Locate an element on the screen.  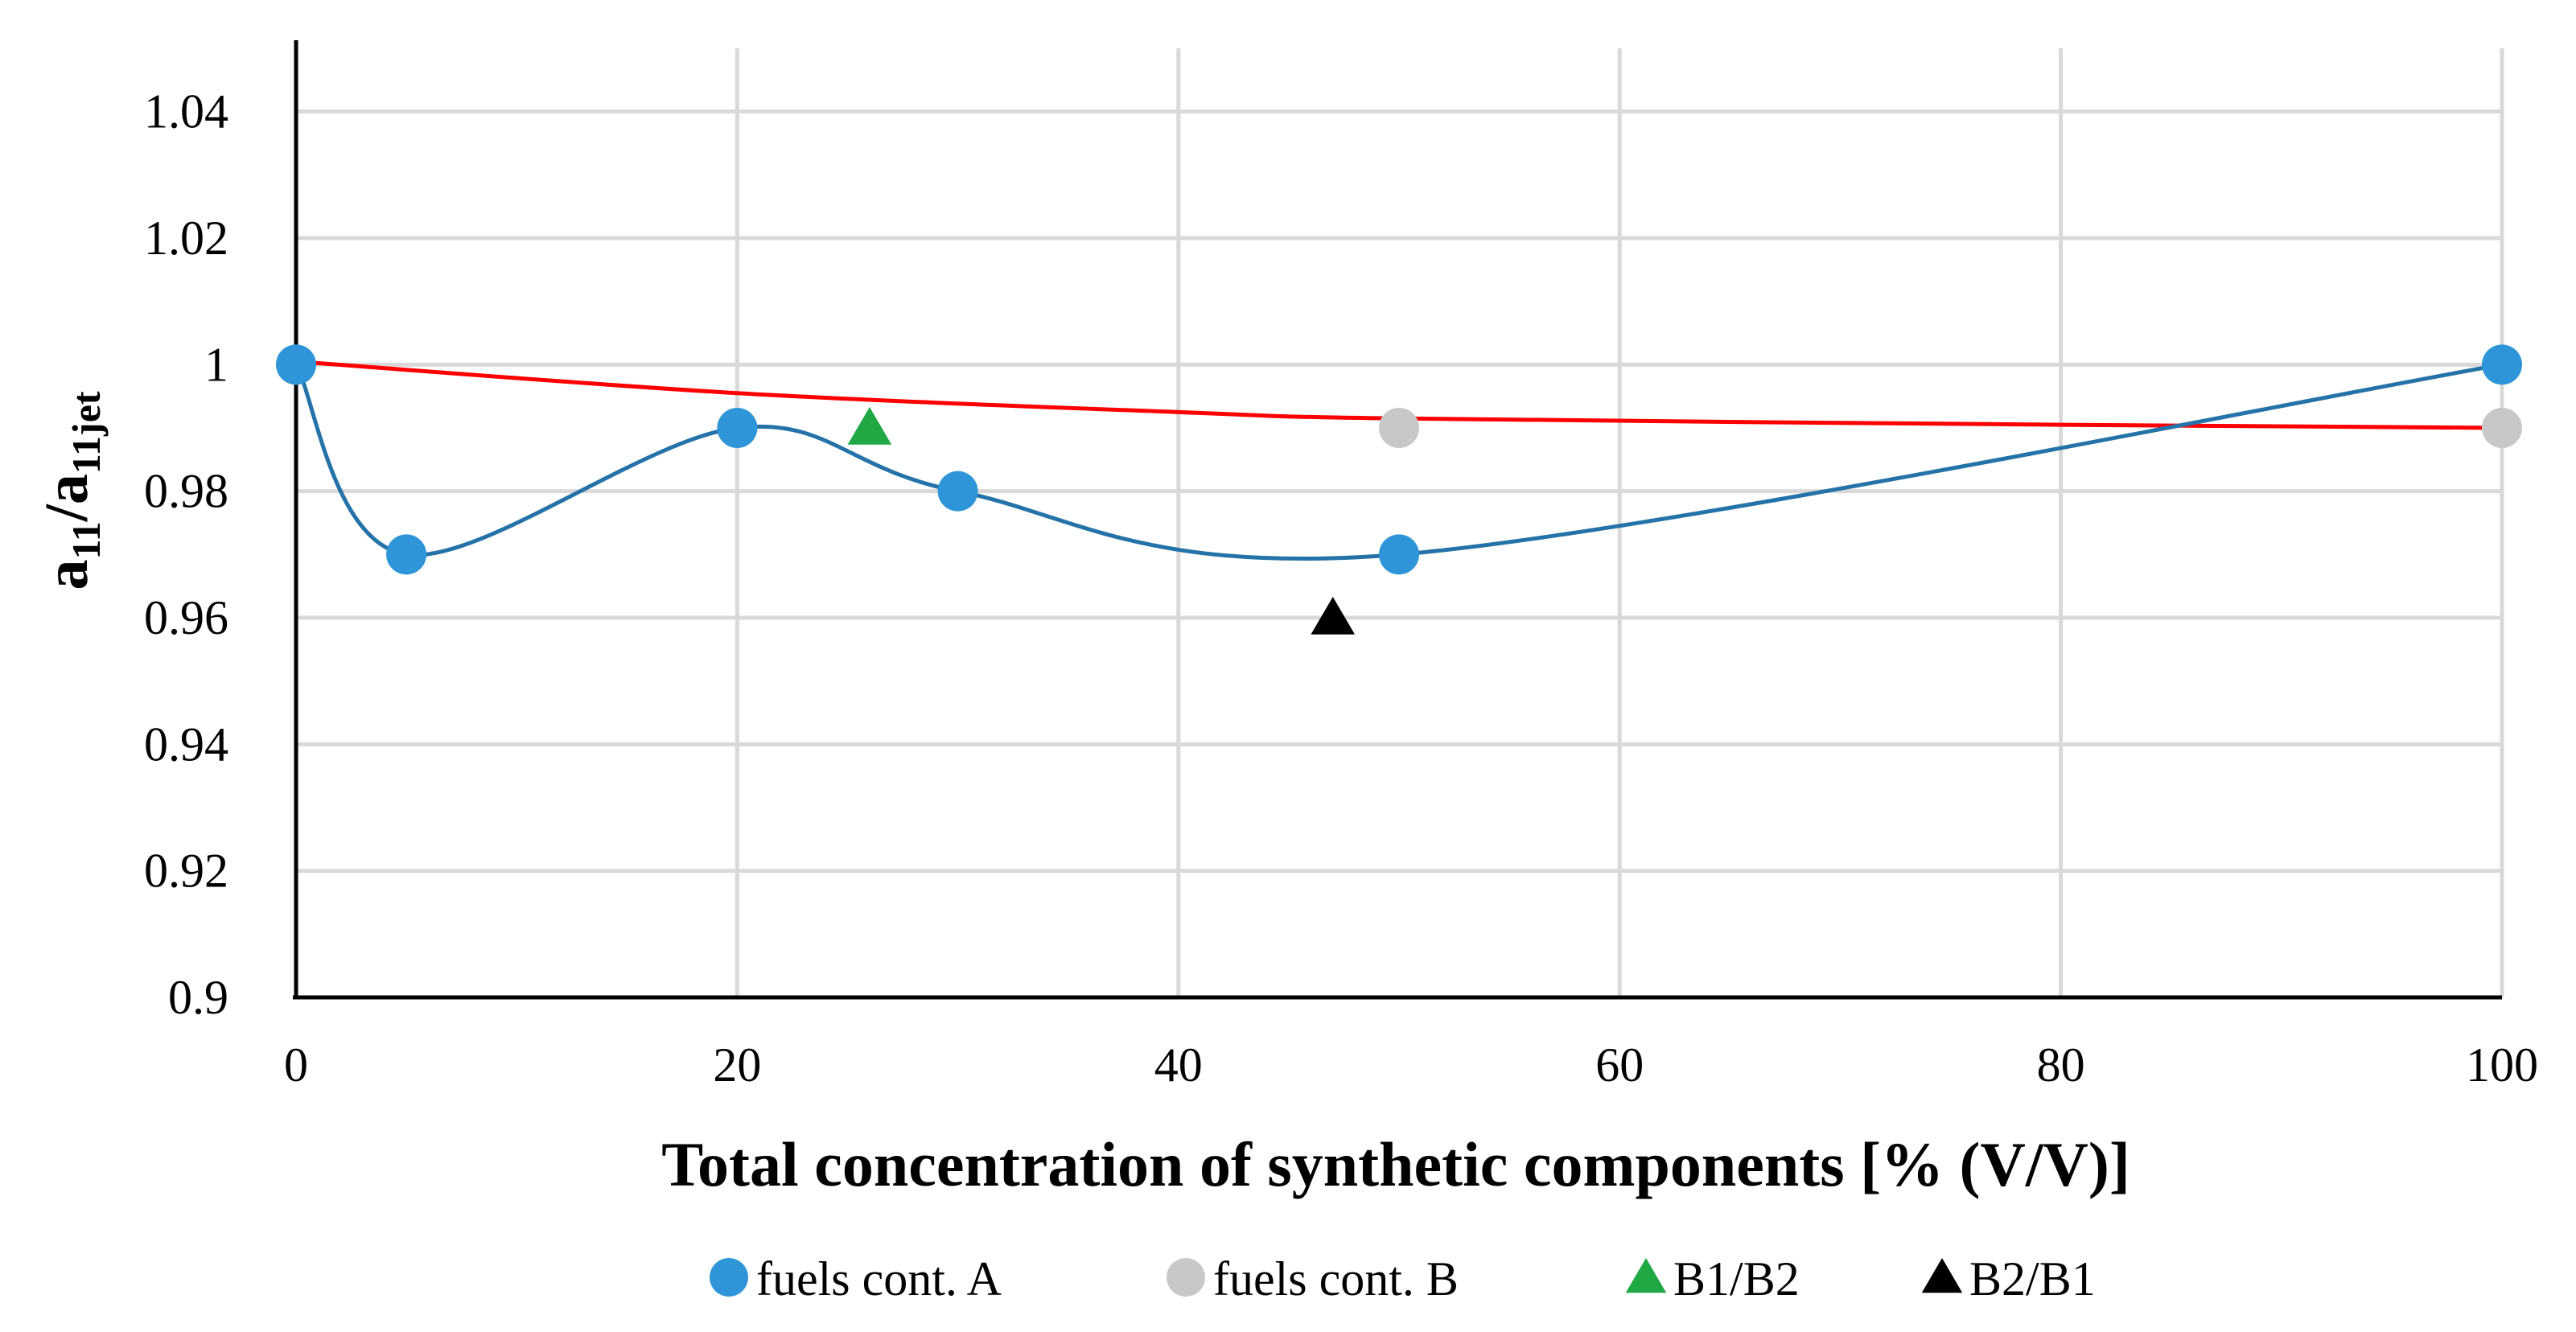
legend-marker-fuels-cont-b is located at coordinates (1186, 1277).